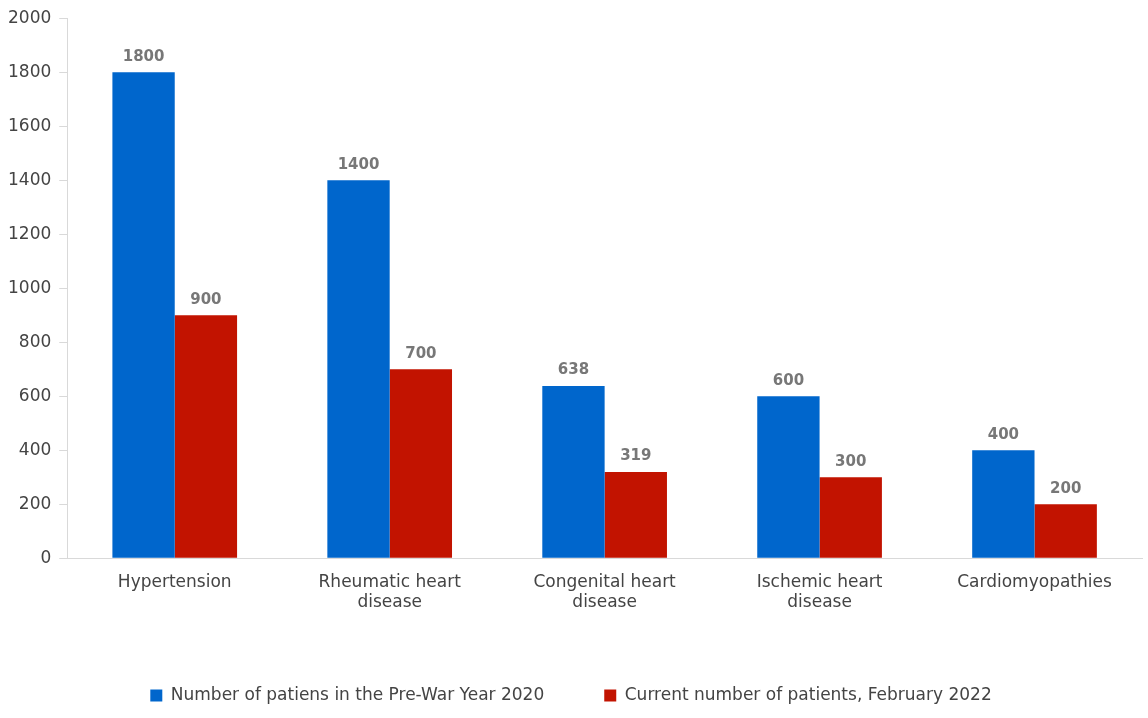 The image size is (1148, 718). I want to click on y-tick-label: 1800, so click(30, 70).